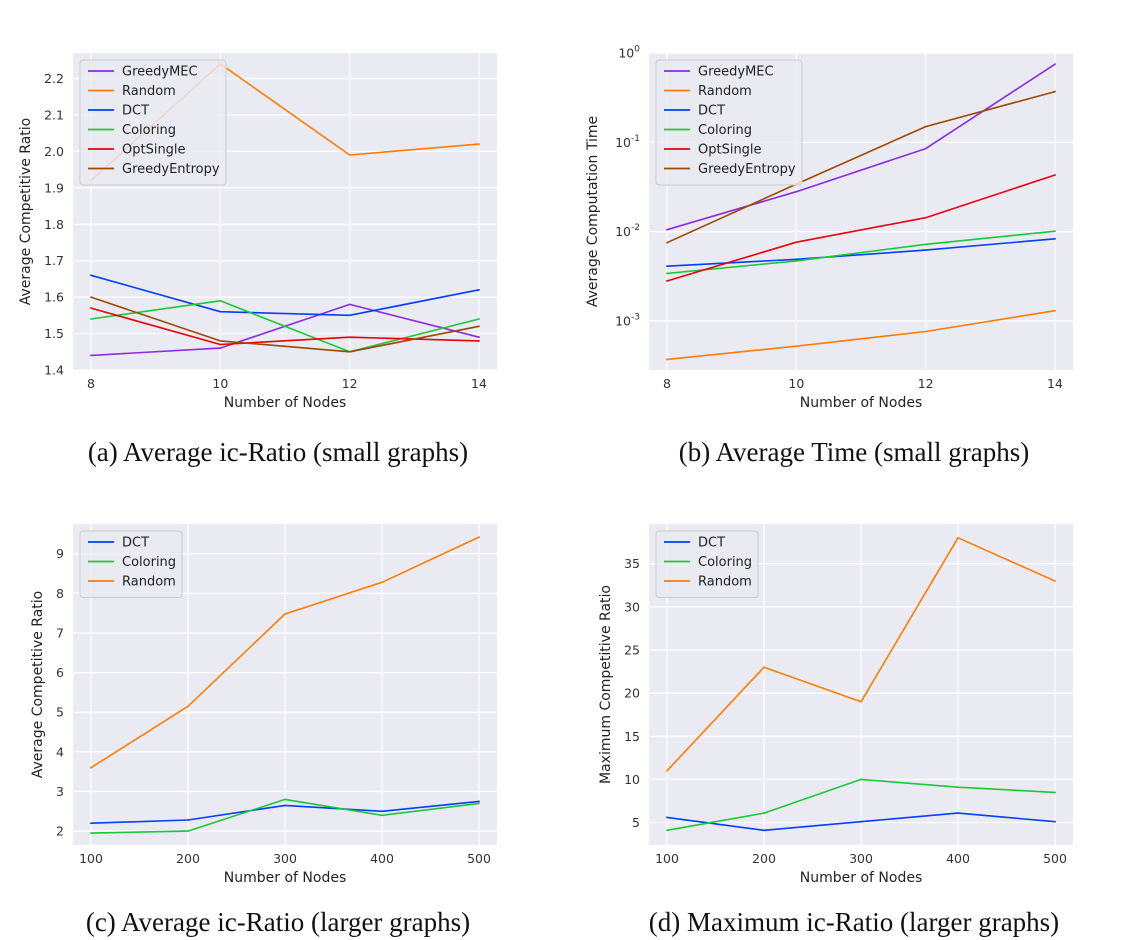 The width and height of the screenshot is (1134, 940). What do you see at coordinates (54, 151) in the screenshot?
I see `y-tick-label: 2.0` at bounding box center [54, 151].